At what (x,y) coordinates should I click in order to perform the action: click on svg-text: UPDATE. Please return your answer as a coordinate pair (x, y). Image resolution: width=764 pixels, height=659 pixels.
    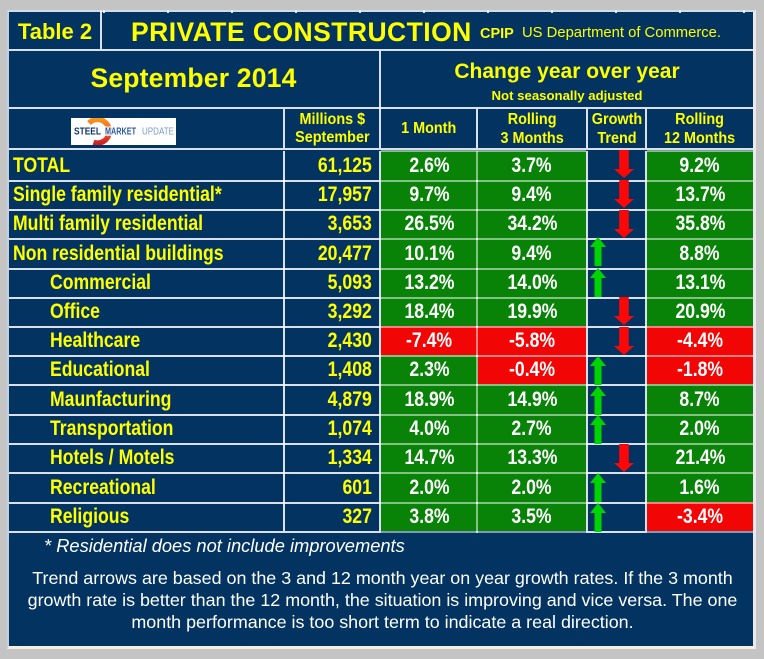
    Looking at the image, I should click on (158, 132).